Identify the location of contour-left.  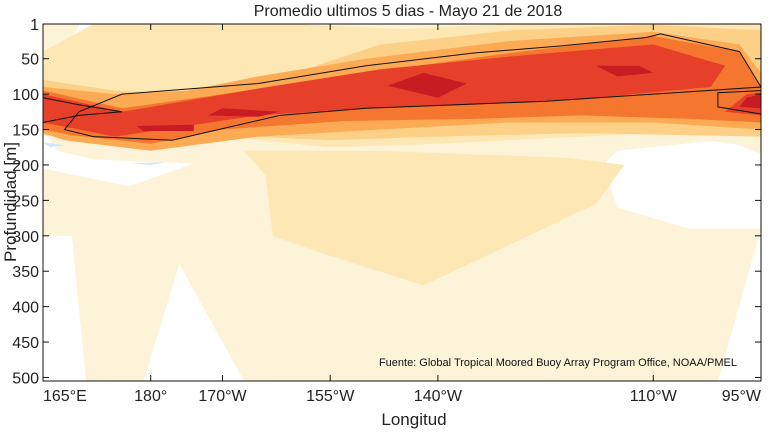
(82, 110).